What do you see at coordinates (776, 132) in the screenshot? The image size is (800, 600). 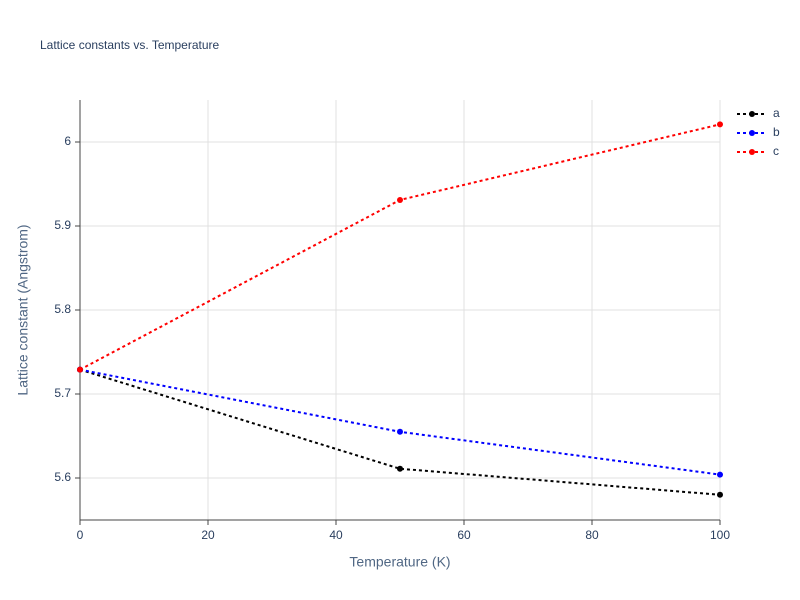 I see `legend-label: b` at bounding box center [776, 132].